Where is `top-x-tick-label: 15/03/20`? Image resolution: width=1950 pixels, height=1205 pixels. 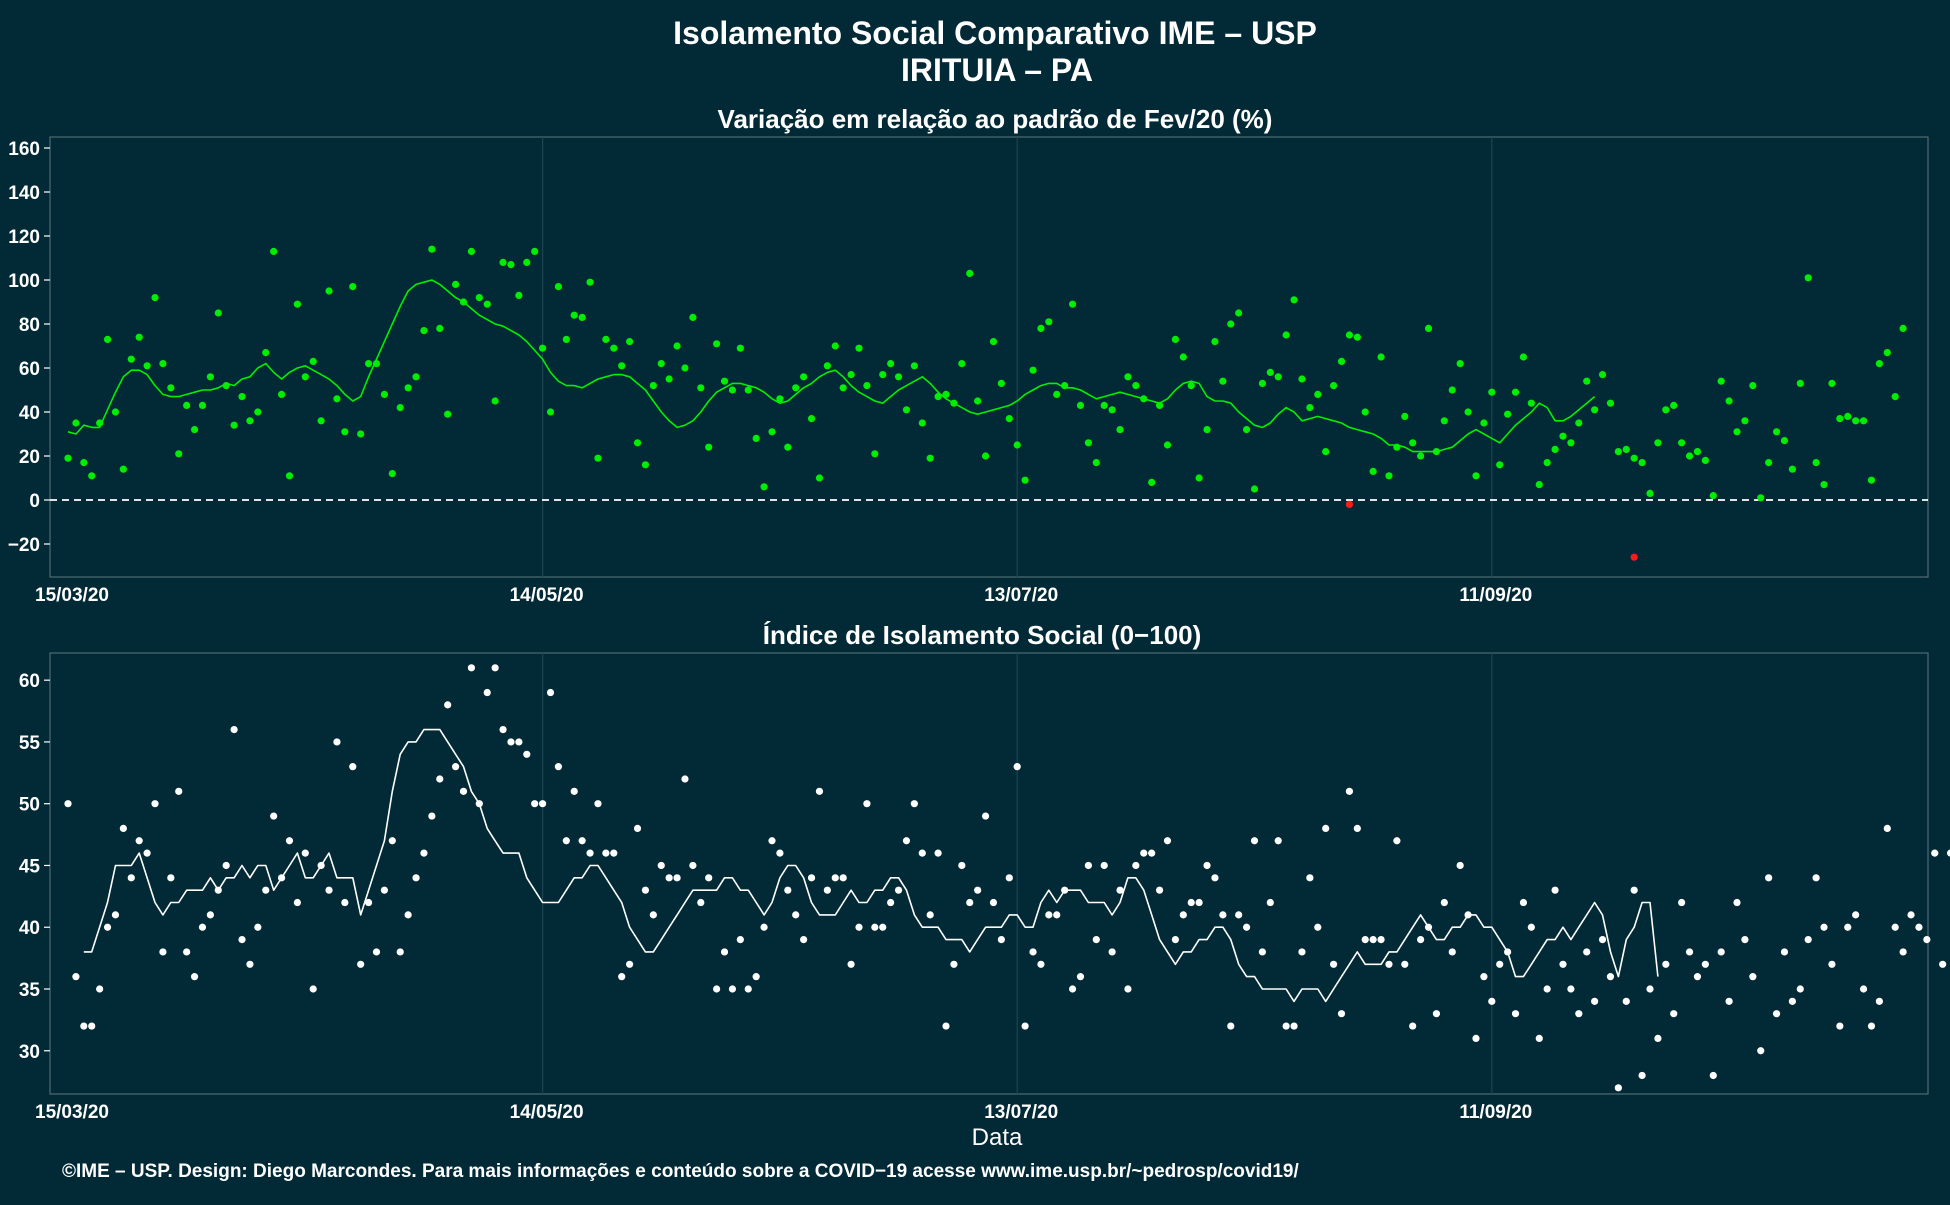 top-x-tick-label: 15/03/20 is located at coordinates (72, 595).